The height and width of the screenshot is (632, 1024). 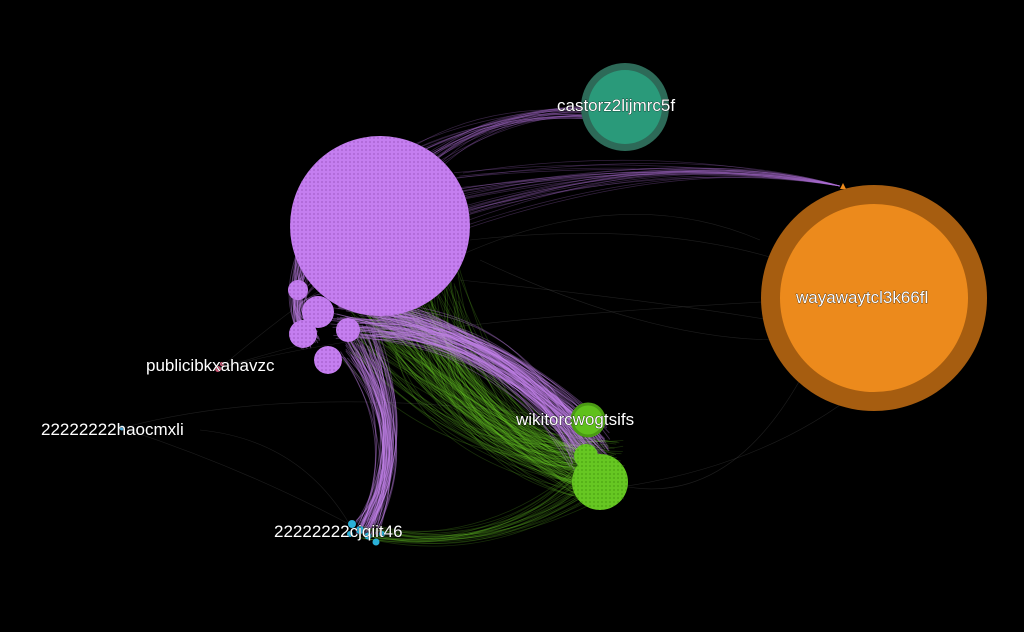 I want to click on cjqiit46-node, so click(x=366, y=533).